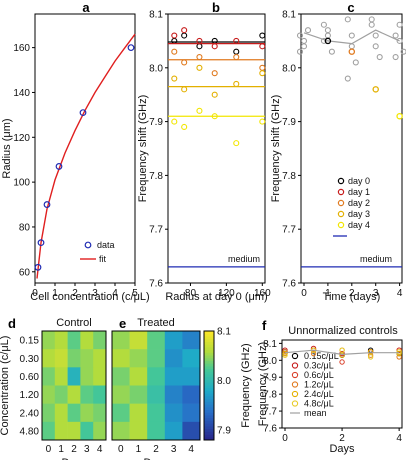 The width and height of the screenshot is (406, 460). What do you see at coordinates (304, 293) in the screenshot?
I see `panel-c-x-tick-label: 0` at bounding box center [304, 293].